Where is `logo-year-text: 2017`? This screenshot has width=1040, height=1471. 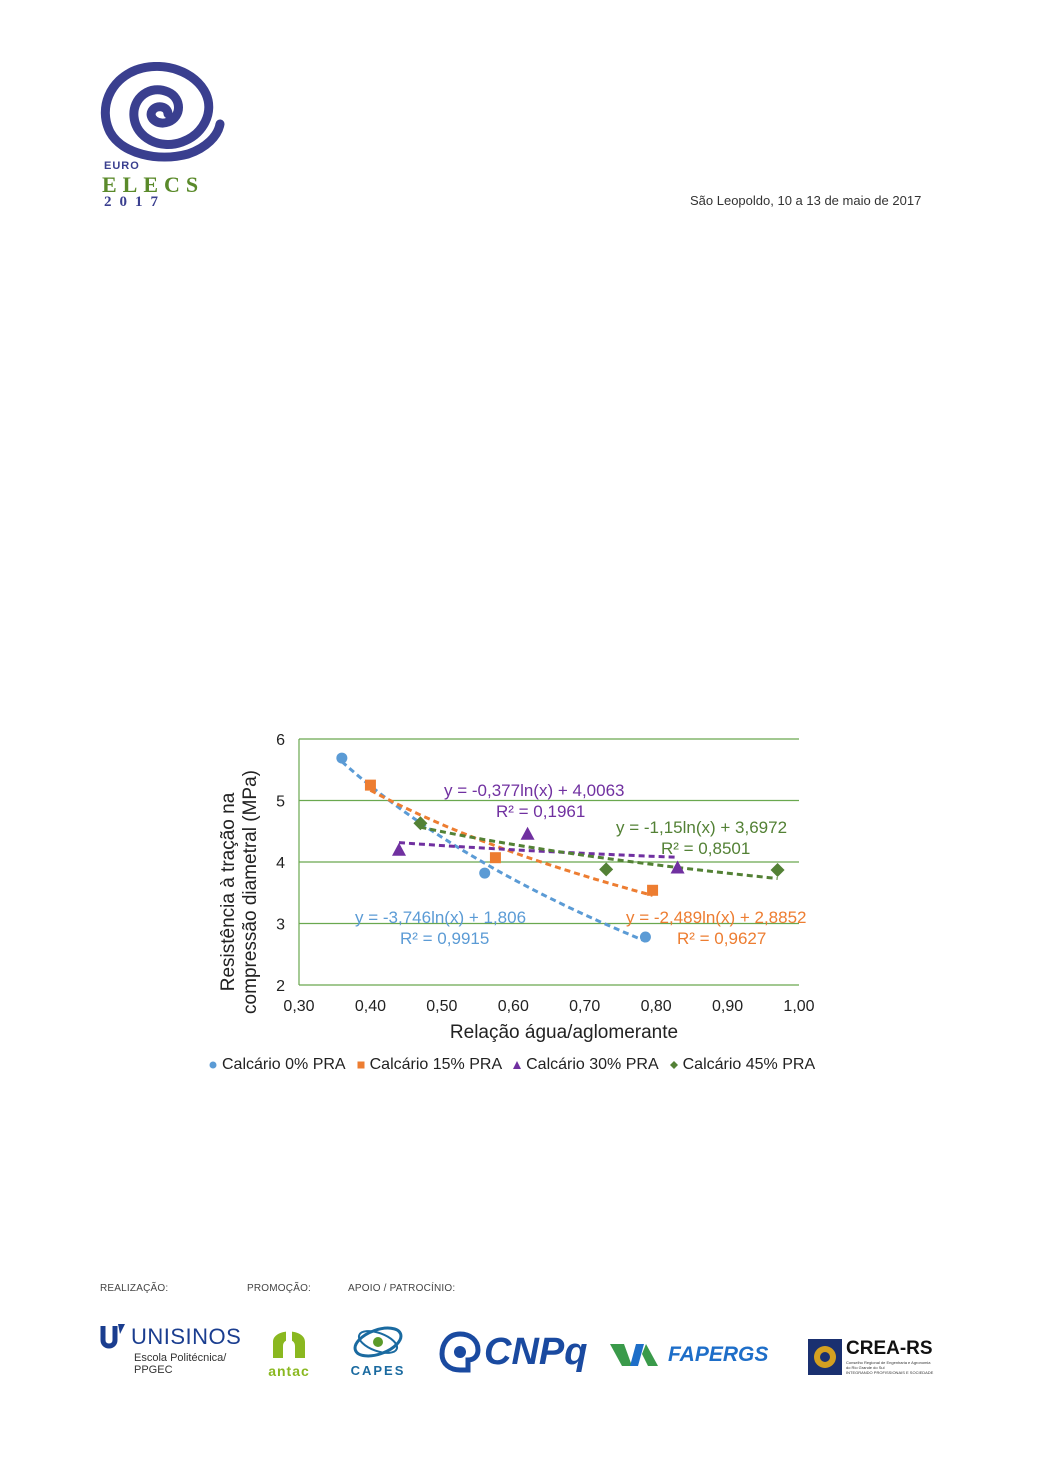
logo-year-text: 2017 is located at coordinates (135, 202).